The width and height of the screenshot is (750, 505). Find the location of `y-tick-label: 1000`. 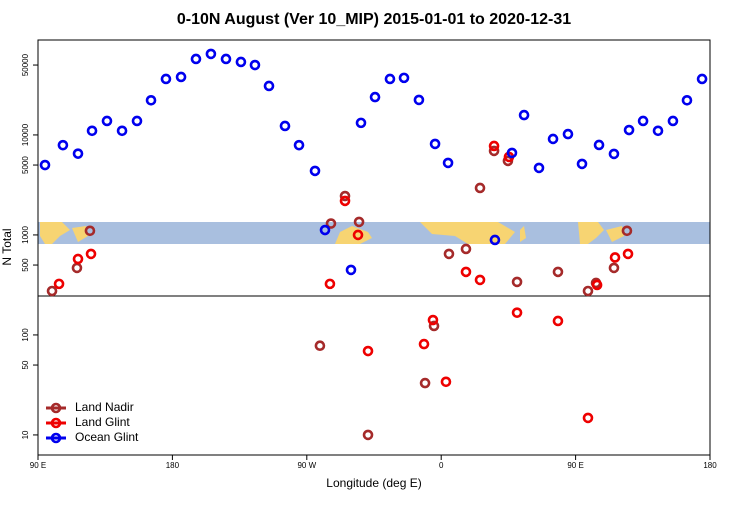

y-tick-label: 1000 is located at coordinates (25, 234).